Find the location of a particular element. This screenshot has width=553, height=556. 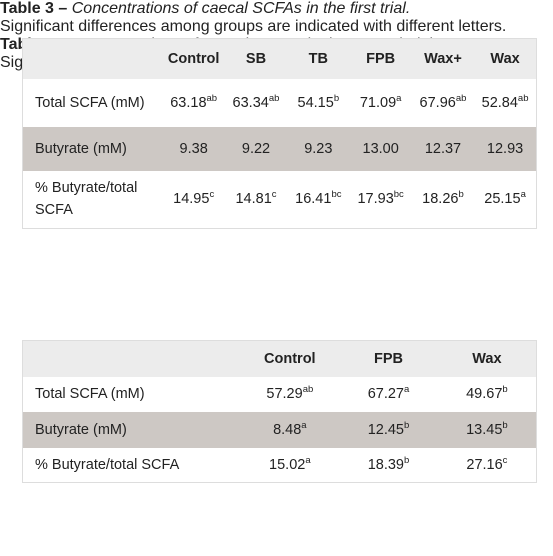

cell: 14.81c is located at coordinates (256, 200).